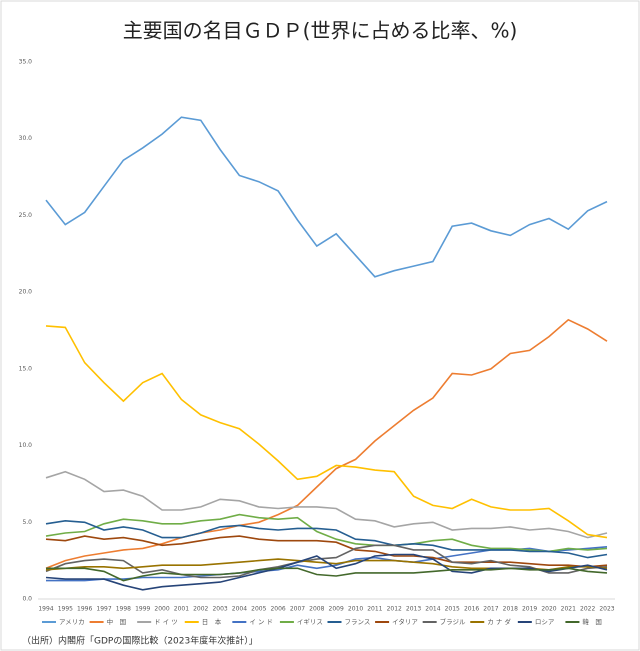 Image resolution: width=640 pixels, height=651 pixels. I want to click on chart-title: 主要国の名目ＧＤＰ(世界に占める比率、%), so click(320, 31).